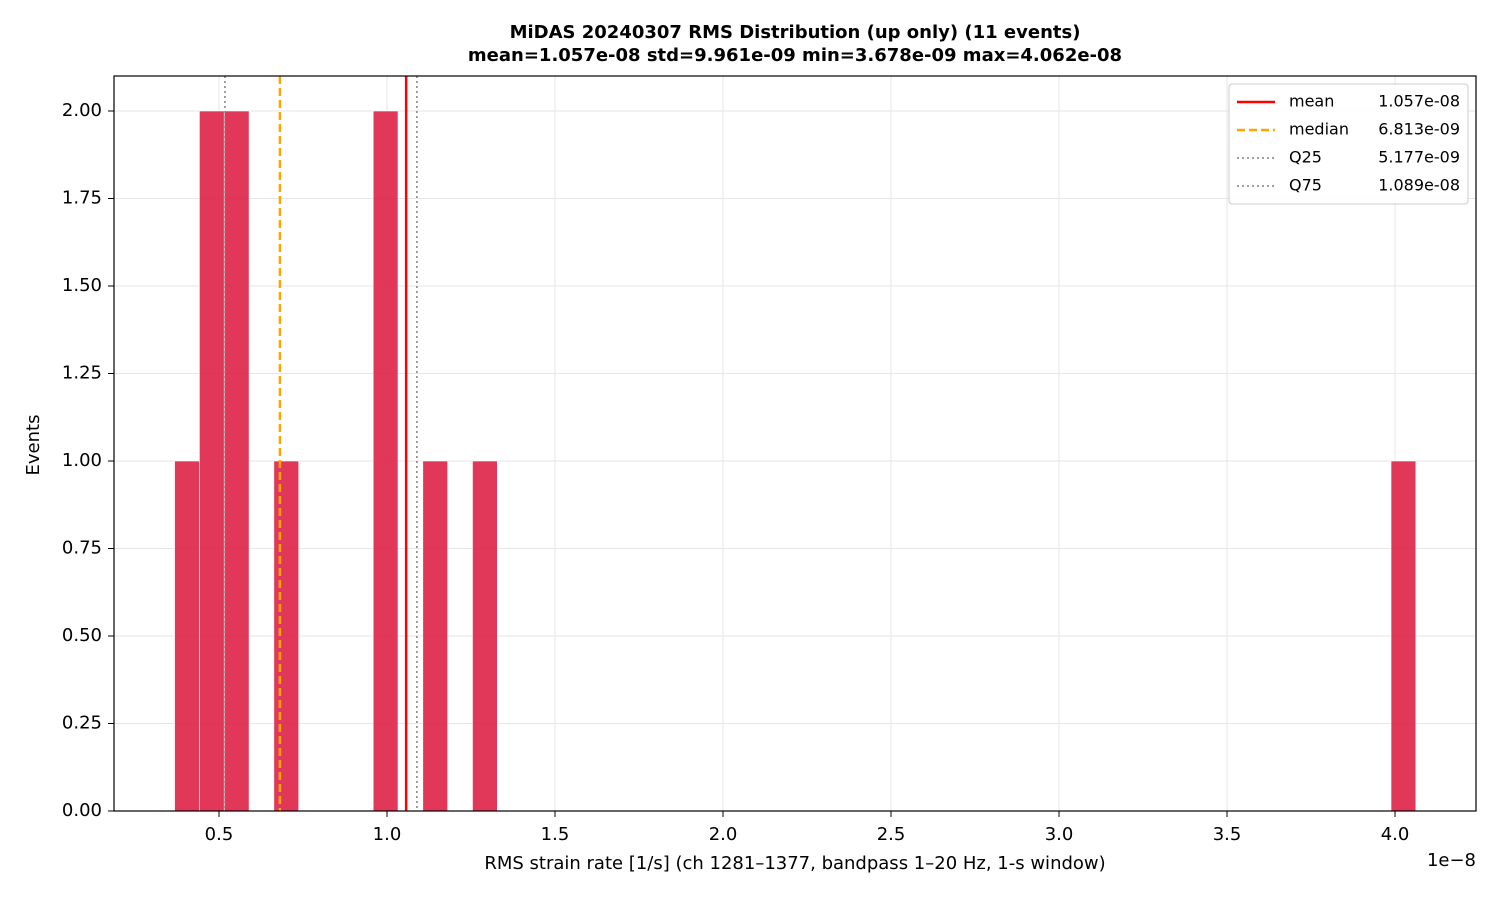  Describe the element at coordinates (82, 198) in the screenshot. I see `y-tick-label: 1.75` at that location.